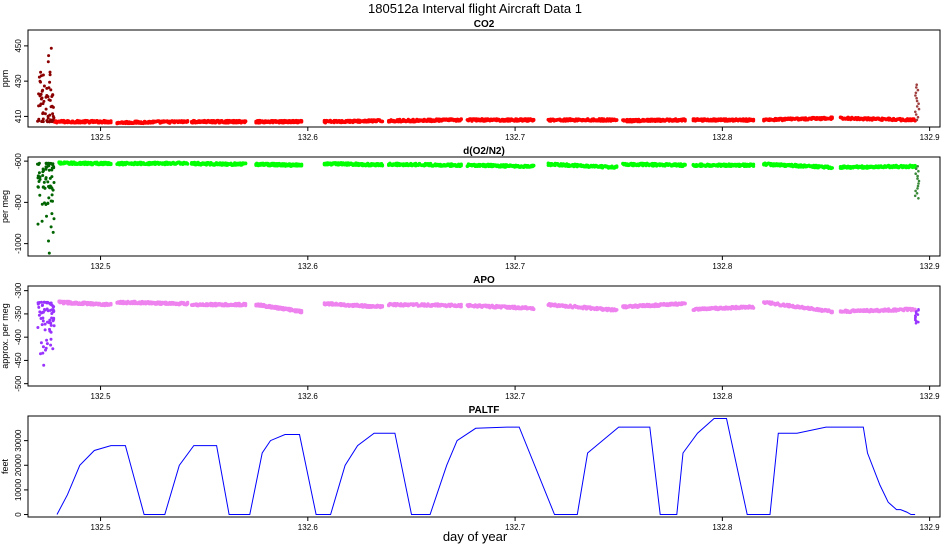  Describe the element at coordinates (101, 396) in the screenshot. I see `apo-x-tick-label: 132.5` at that location.